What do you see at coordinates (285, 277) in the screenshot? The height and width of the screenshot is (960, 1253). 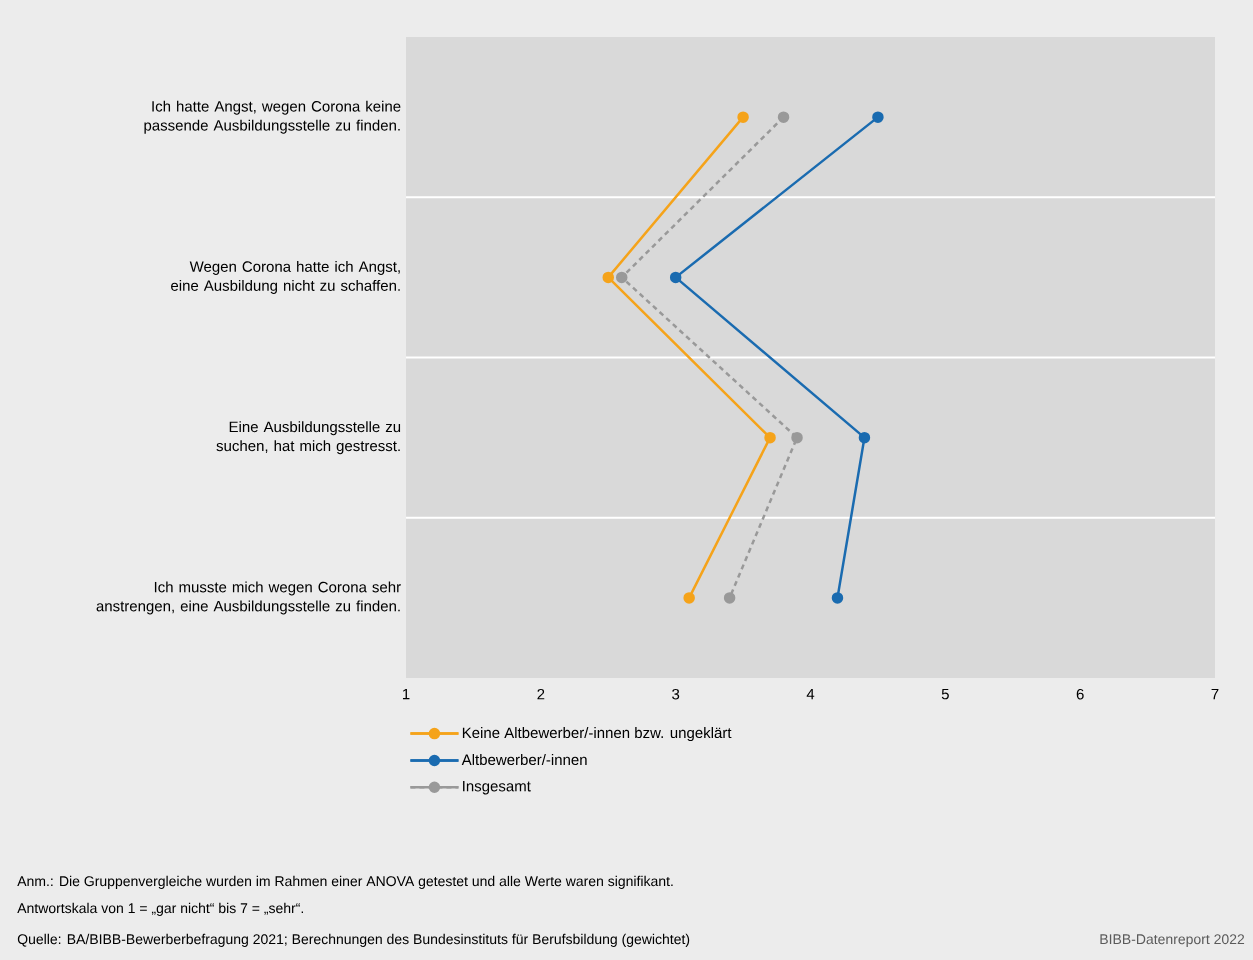 I see `y-tick-label: Wegen Corona hatte ich Angst, eine Ausbildung nicht zu schaffen.` at bounding box center [285, 277].